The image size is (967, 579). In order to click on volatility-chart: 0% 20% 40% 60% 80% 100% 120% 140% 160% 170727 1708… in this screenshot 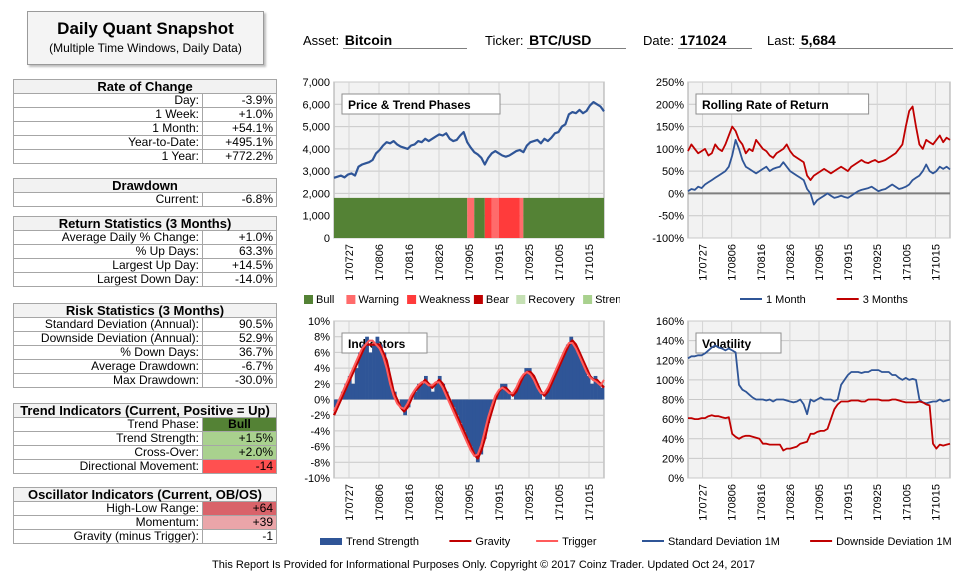, I will do `click(797, 432)`.